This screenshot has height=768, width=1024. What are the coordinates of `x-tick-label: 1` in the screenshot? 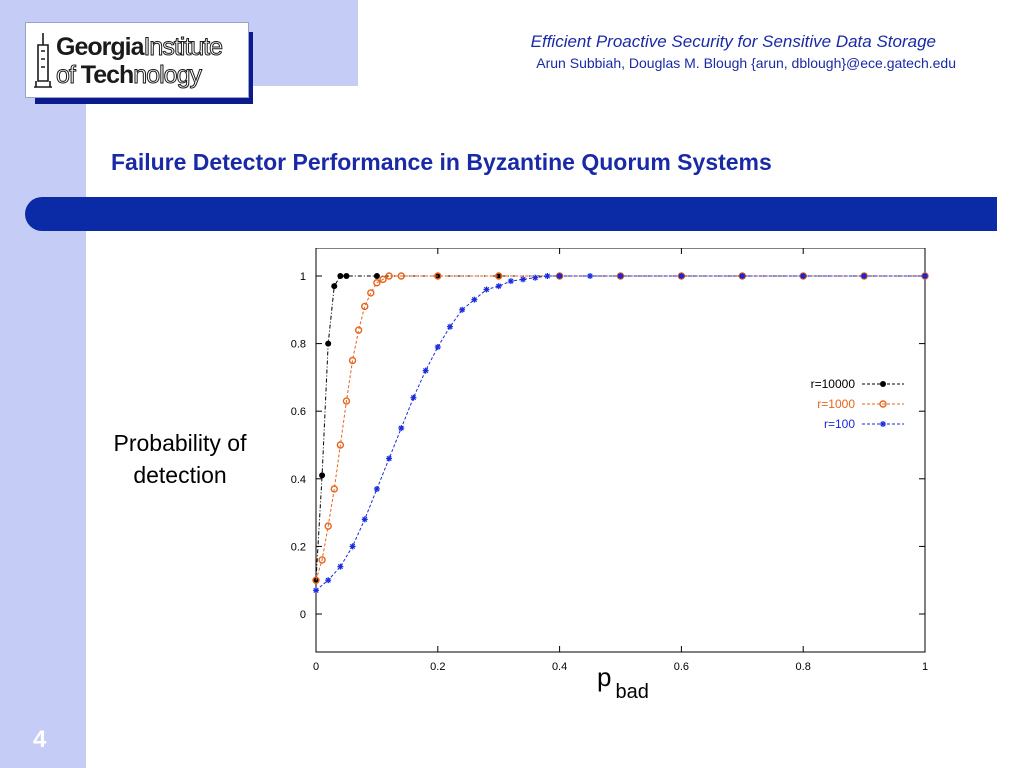 It's located at (925, 667).